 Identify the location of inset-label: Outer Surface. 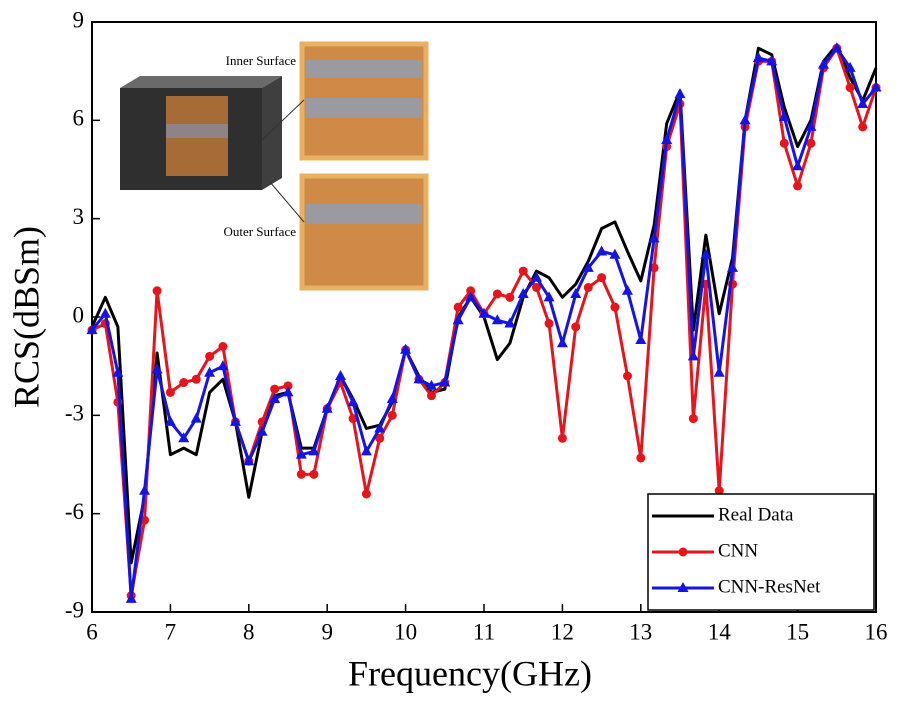
(259, 231).